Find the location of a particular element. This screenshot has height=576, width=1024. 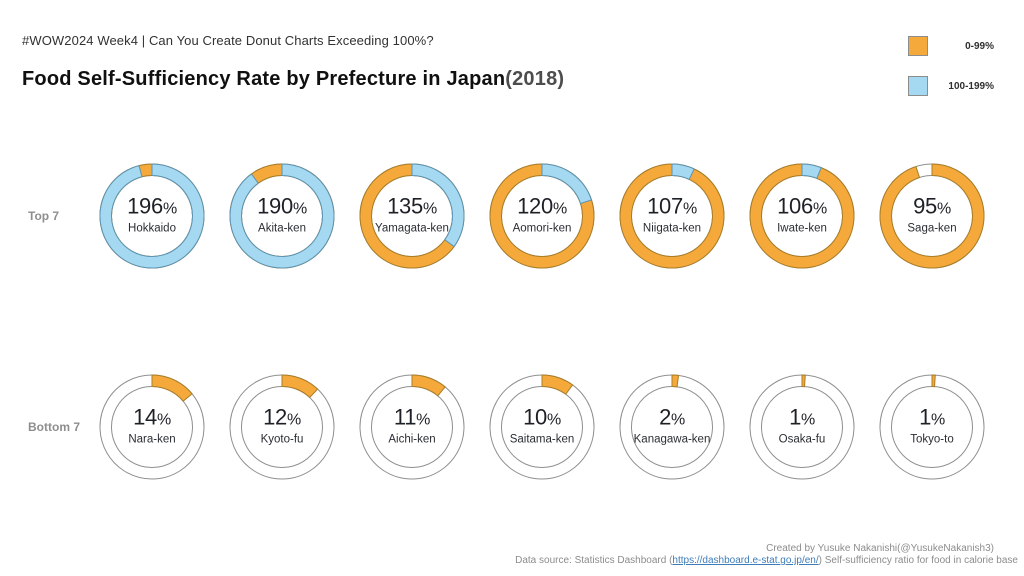

donut-aomori-ken: 120% Aomori-ken is located at coordinates (542, 216).